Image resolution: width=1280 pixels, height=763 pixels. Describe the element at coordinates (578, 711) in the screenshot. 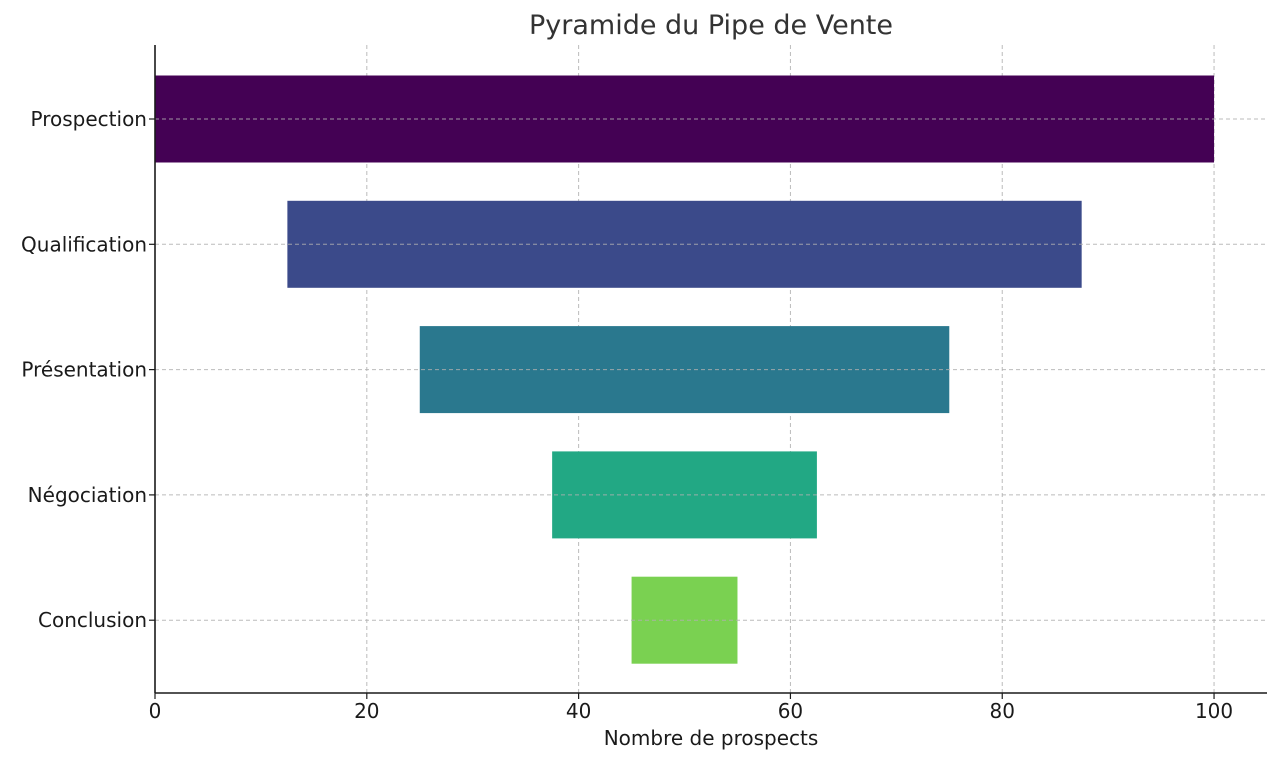

I see `x-tick-label: 40` at that location.